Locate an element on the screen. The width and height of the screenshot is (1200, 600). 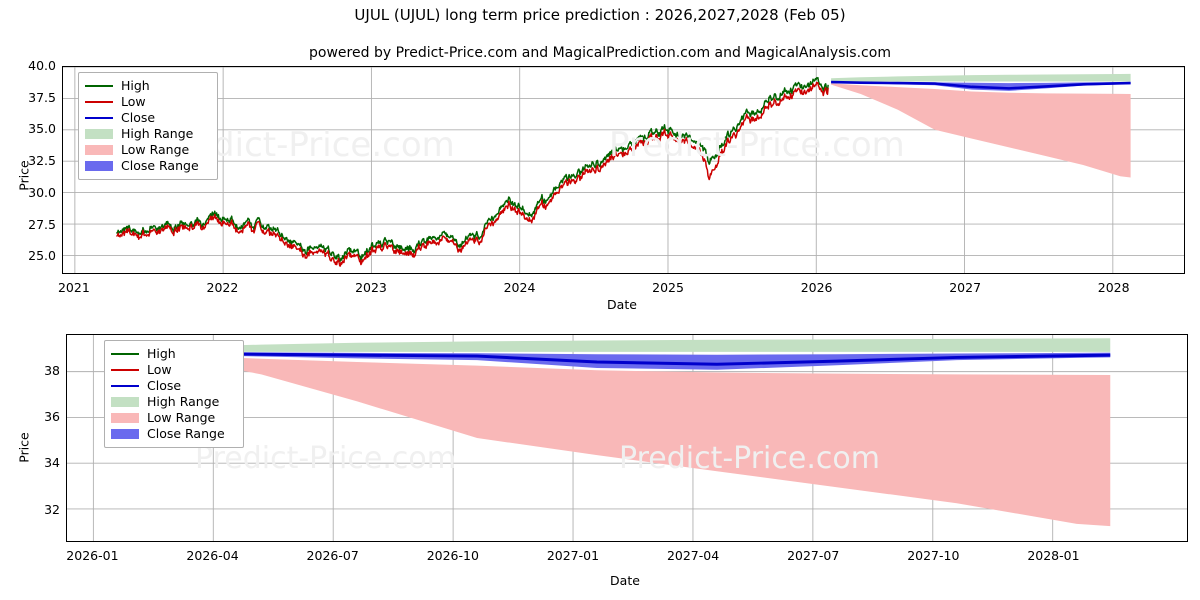
overview-y-tick: 27.5 is located at coordinates (42, 224).